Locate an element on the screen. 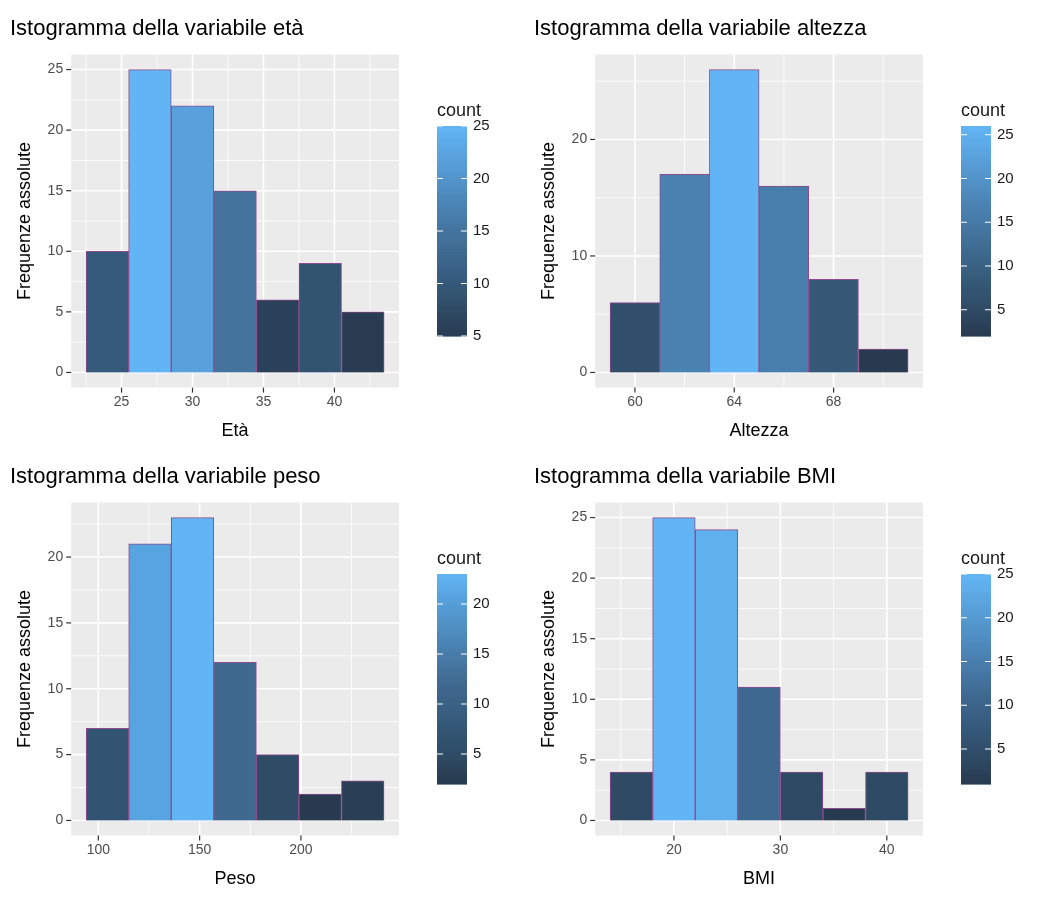 The width and height of the screenshot is (1049, 900). x-tick-label: 35 is located at coordinates (263, 400).